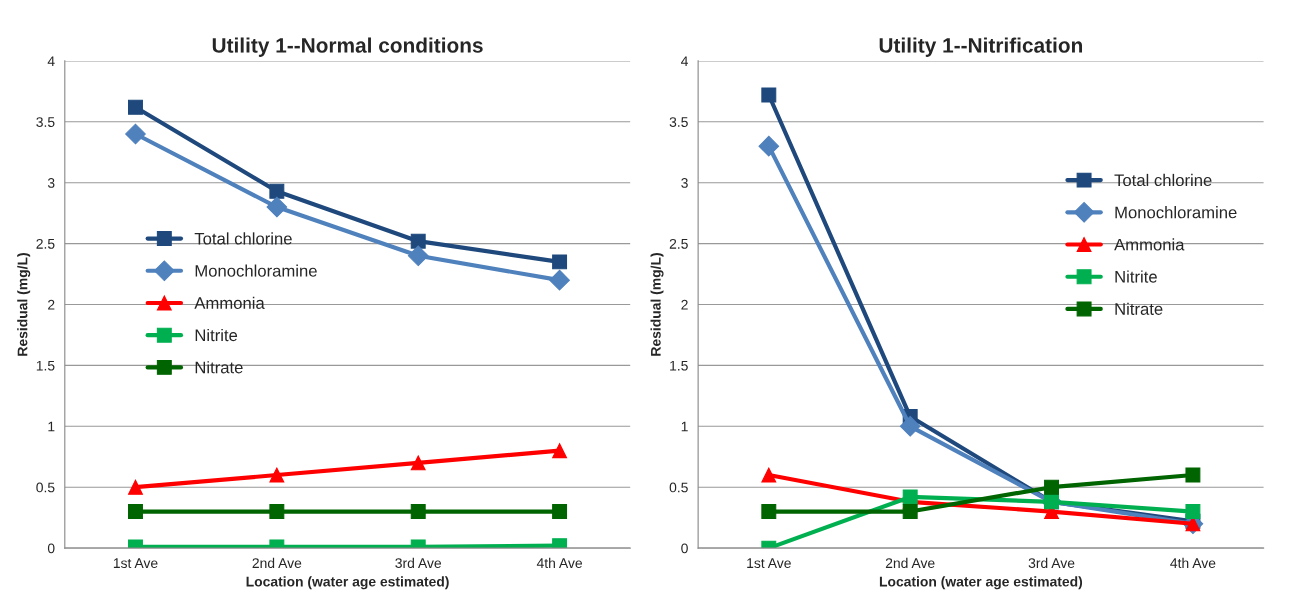 Image resolution: width=1296 pixels, height=609 pixels. What do you see at coordinates (981, 47) in the screenshot?
I see `chart-title: Utility 1--Nitrification` at bounding box center [981, 47].